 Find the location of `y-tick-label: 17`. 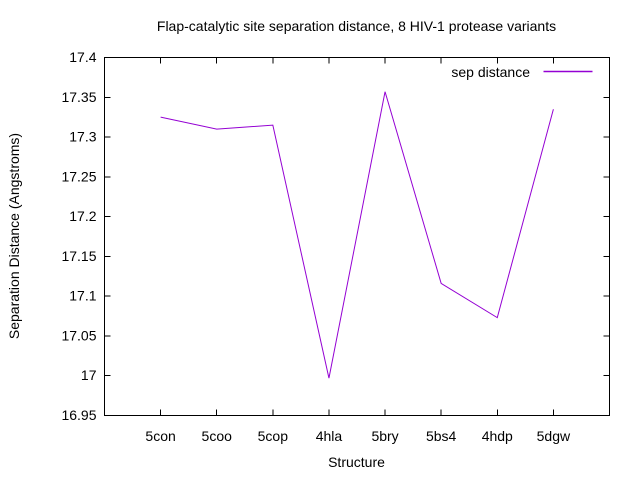

y-tick-label: 17 is located at coordinates (89, 375).